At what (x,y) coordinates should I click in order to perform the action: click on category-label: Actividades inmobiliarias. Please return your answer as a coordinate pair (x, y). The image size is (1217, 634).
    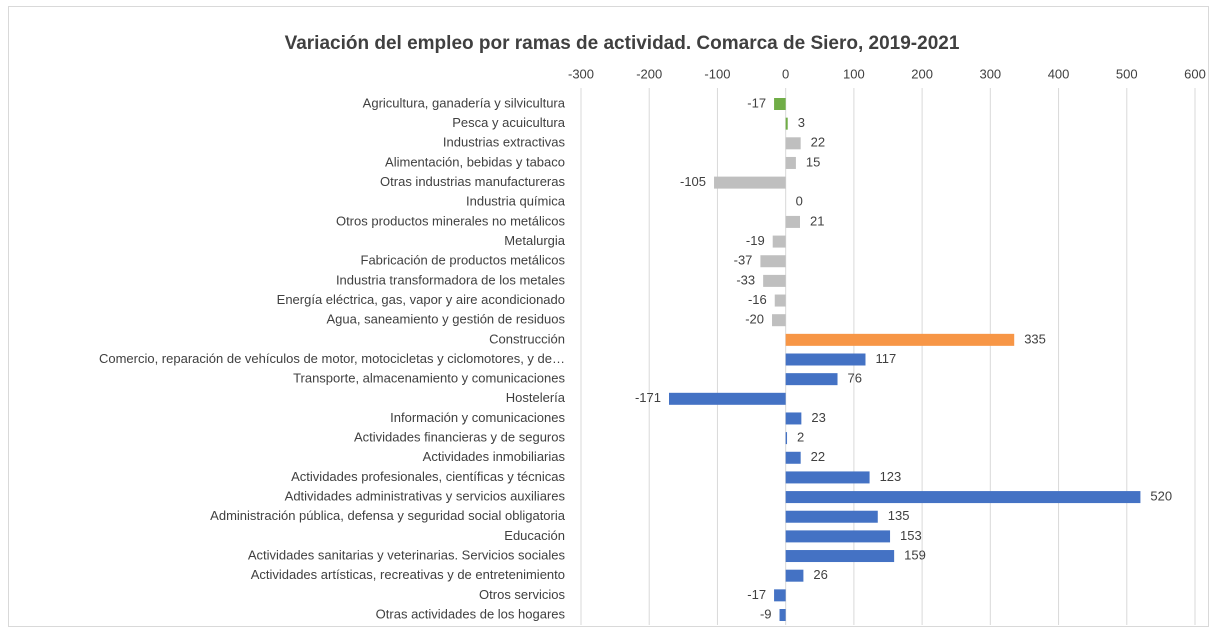
    Looking at the image, I should click on (494, 456).